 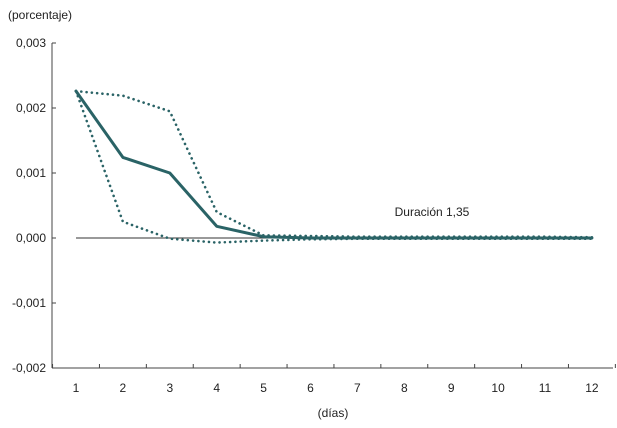 I want to click on y-tick-label: -0,002, so click(x=29, y=368).